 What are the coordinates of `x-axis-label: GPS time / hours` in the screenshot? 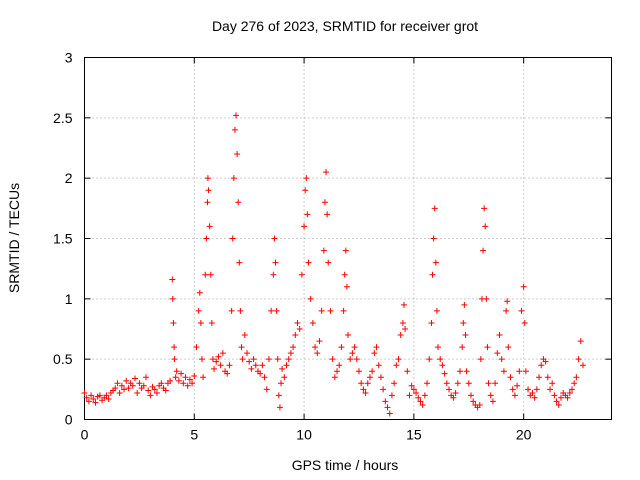 It's located at (345, 465).